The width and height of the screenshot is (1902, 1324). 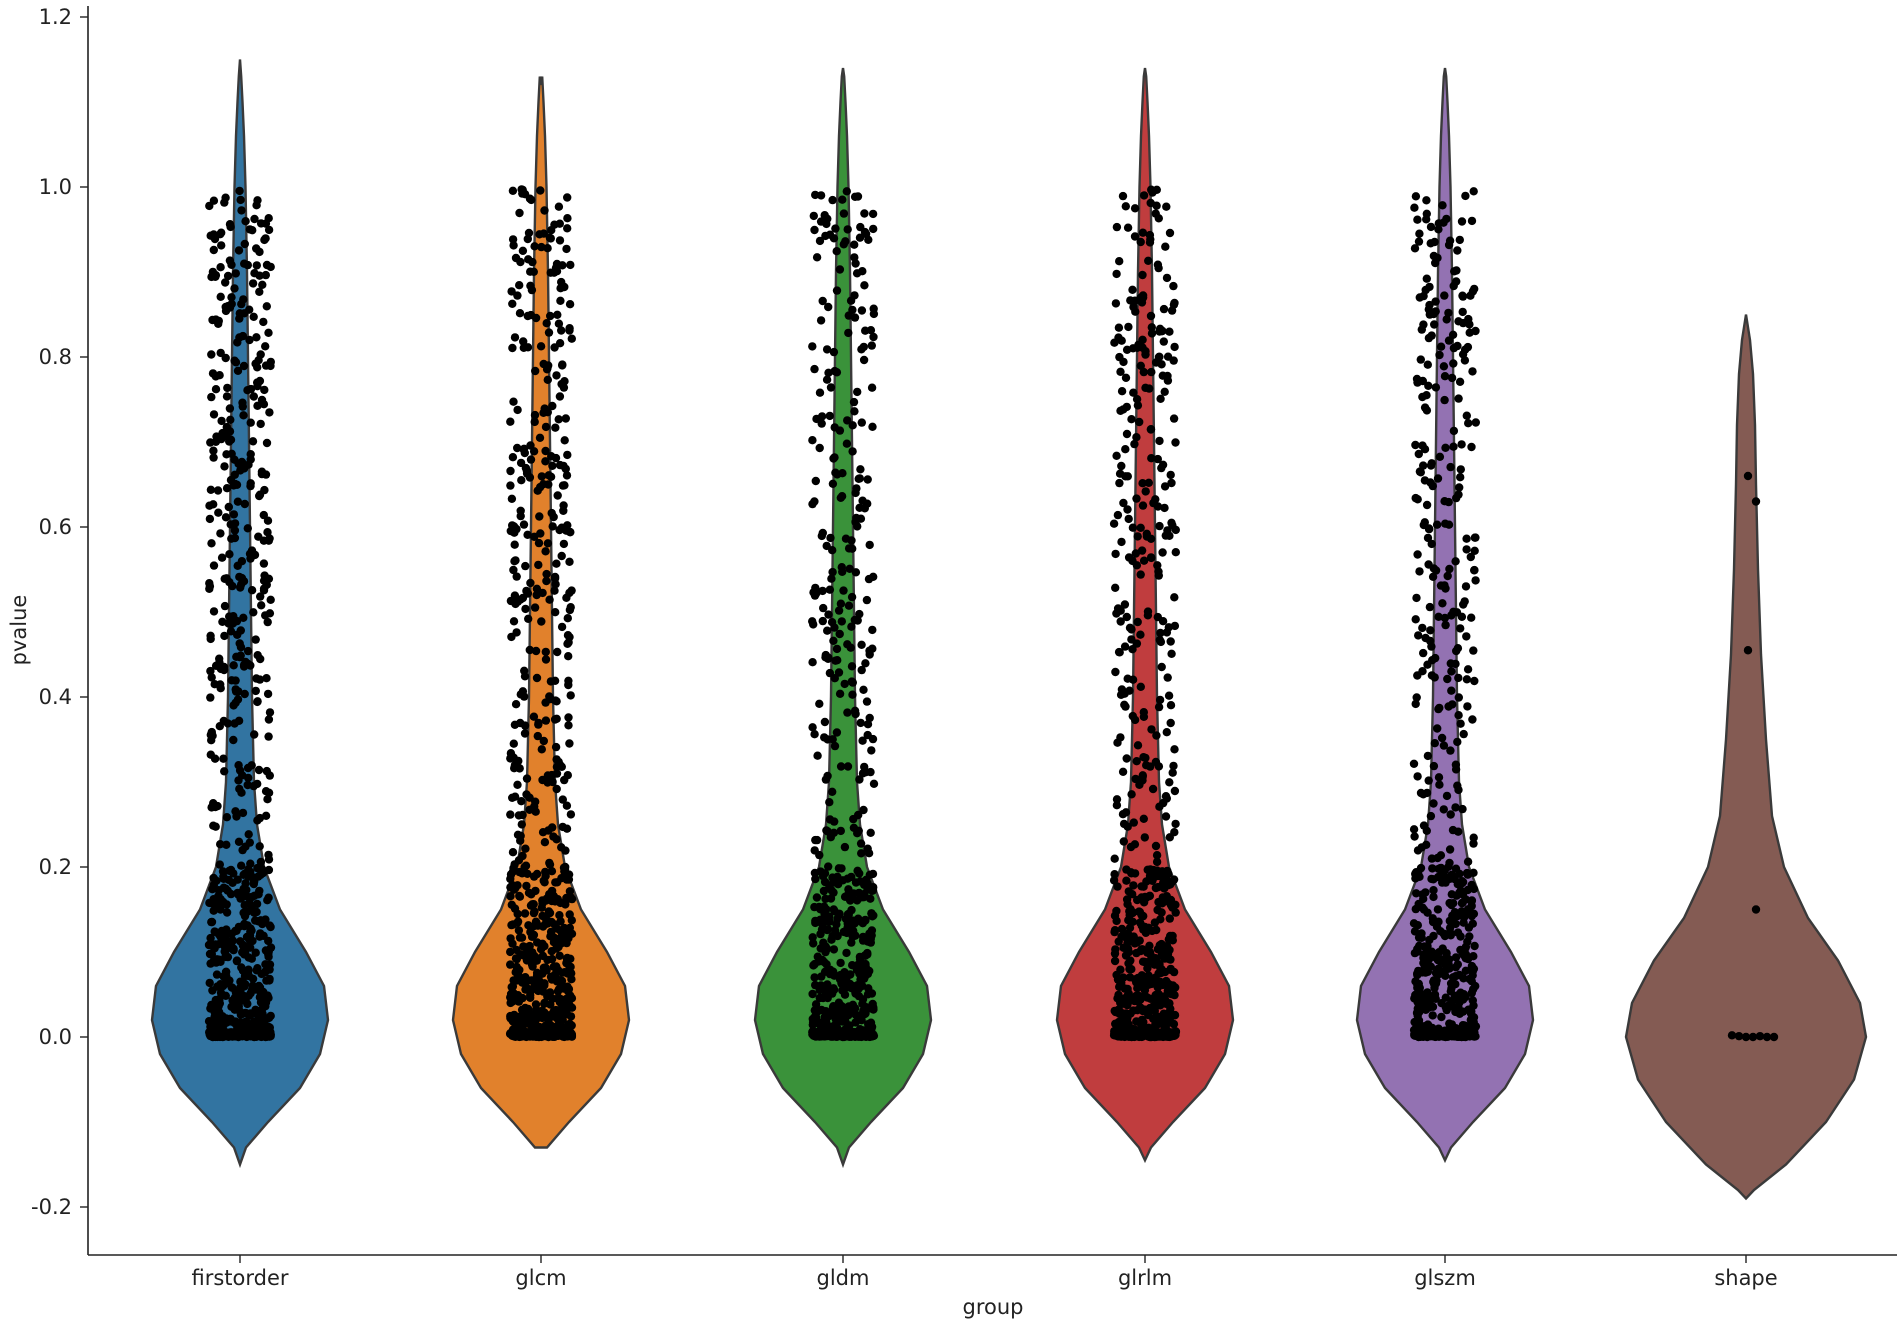 What do you see at coordinates (55, 17) in the screenshot?
I see `y-tick-label: 1.2` at bounding box center [55, 17].